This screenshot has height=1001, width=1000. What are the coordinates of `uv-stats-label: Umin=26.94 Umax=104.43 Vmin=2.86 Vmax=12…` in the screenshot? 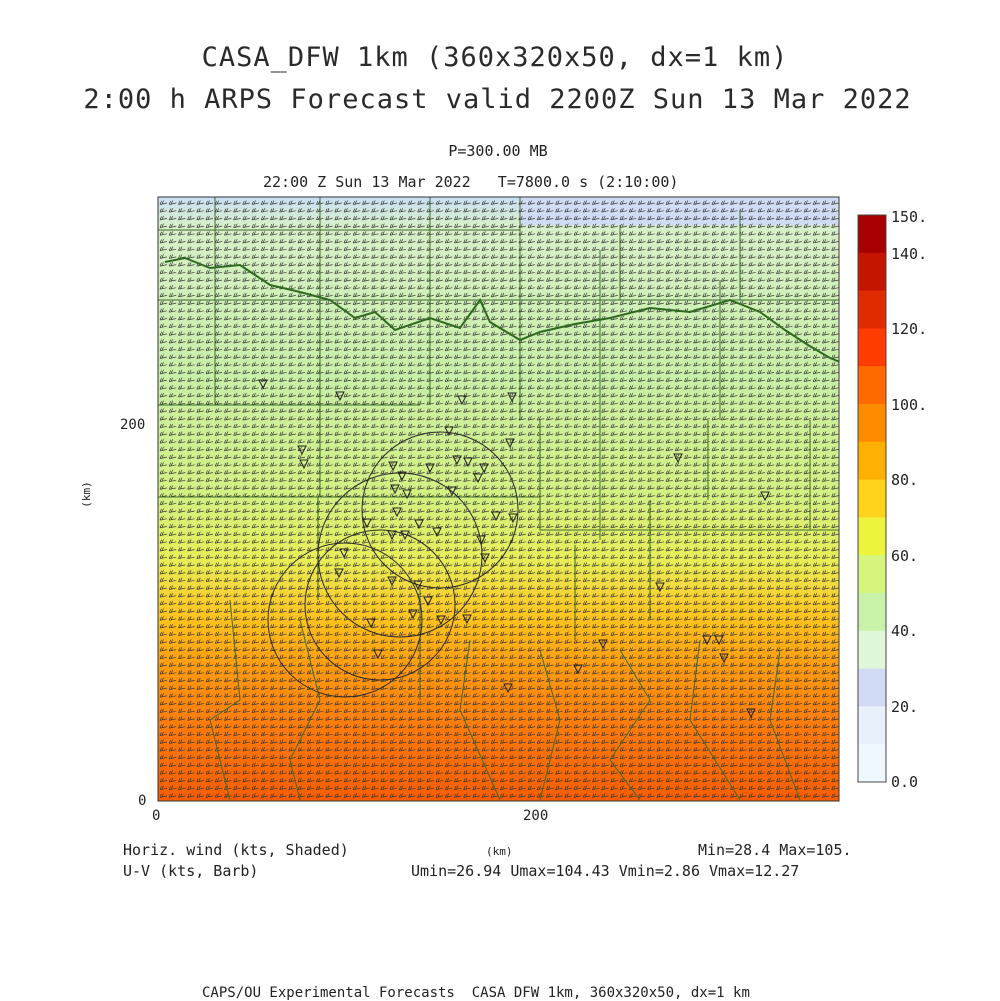 It's located at (605, 871).